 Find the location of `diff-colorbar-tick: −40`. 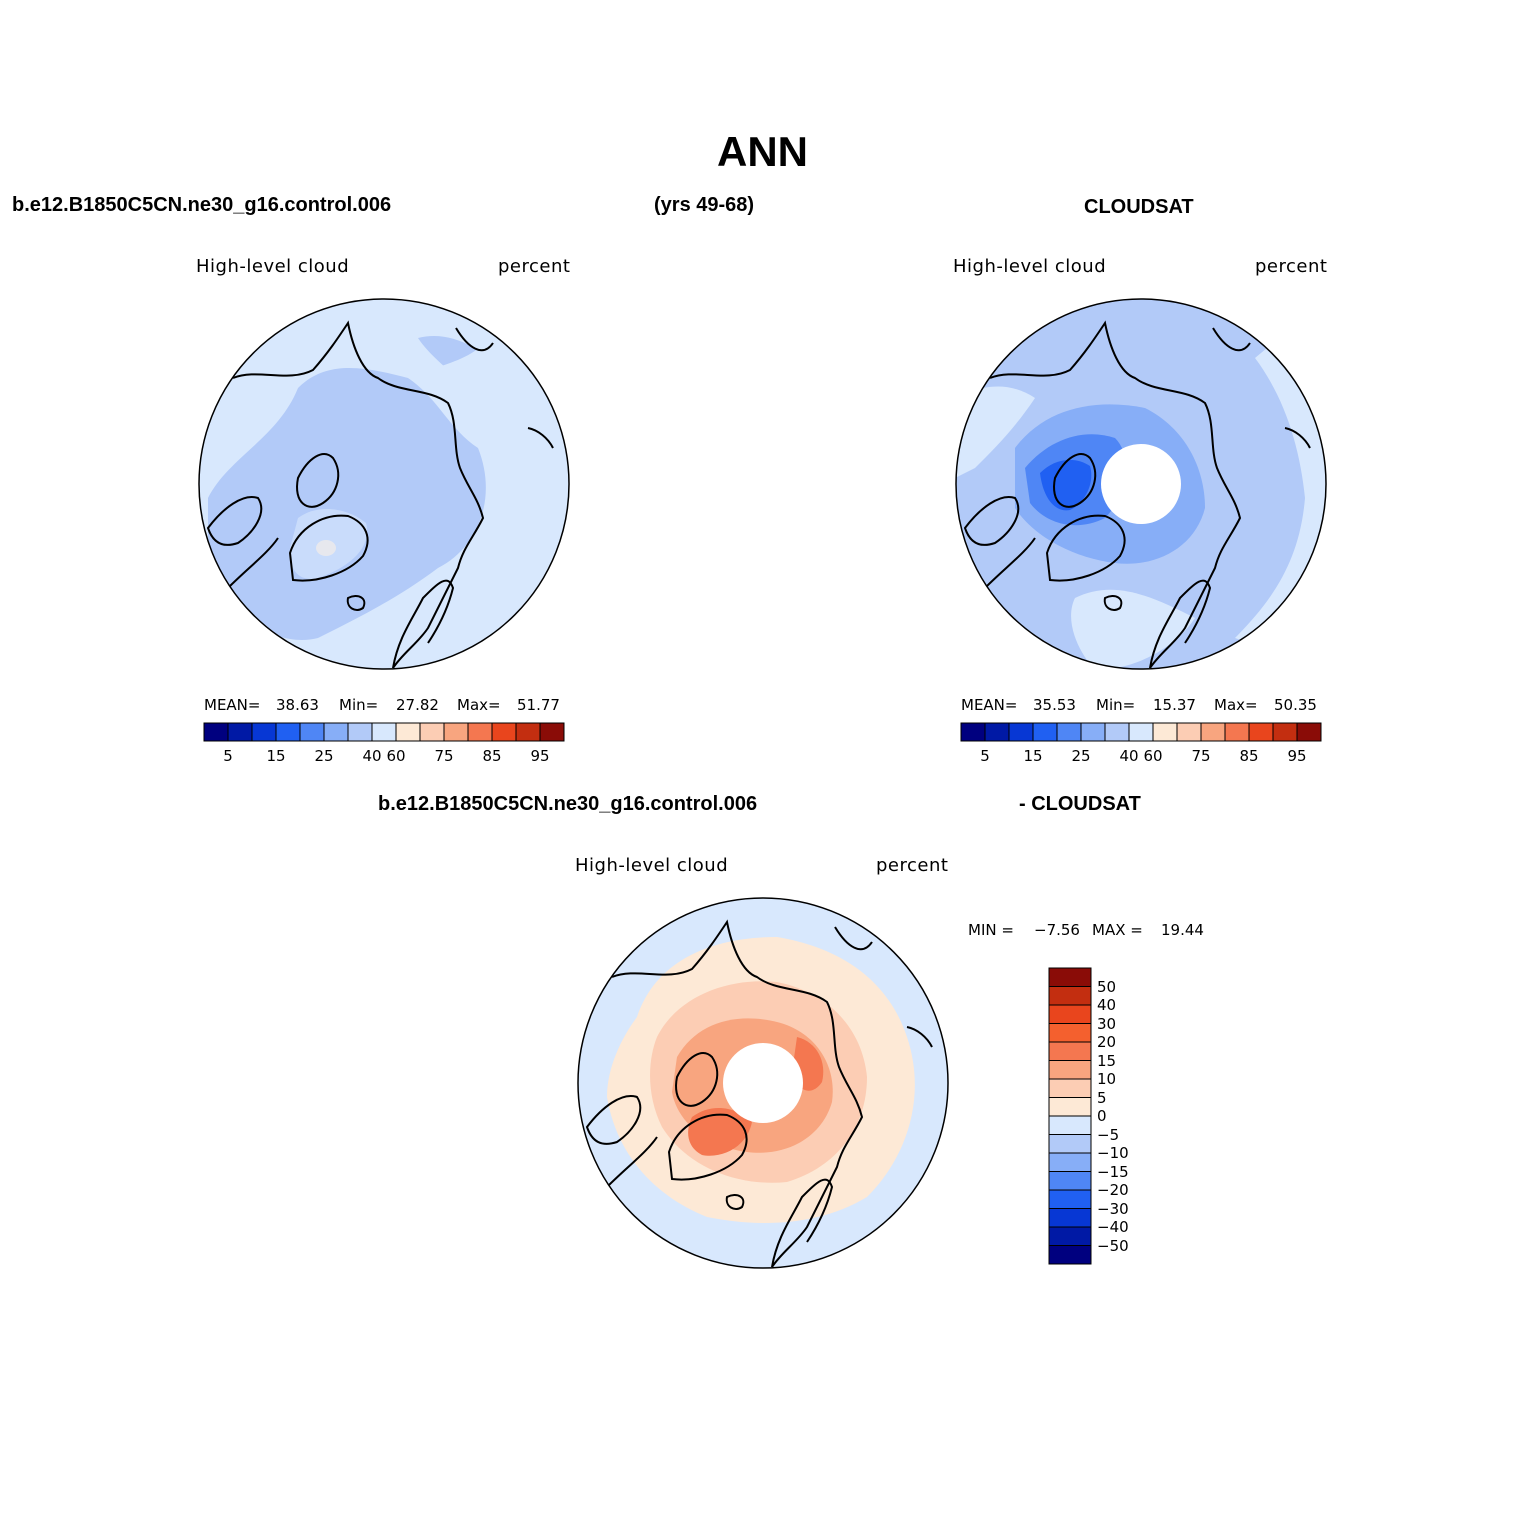

diff-colorbar-tick: −40 is located at coordinates (1113, 1227).